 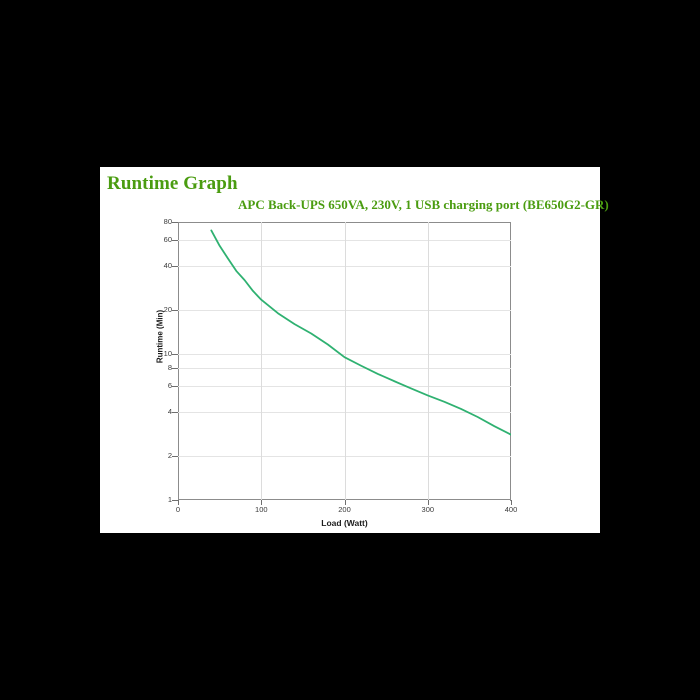 I want to click on page-title: Runtime Graph, so click(x=172, y=183).